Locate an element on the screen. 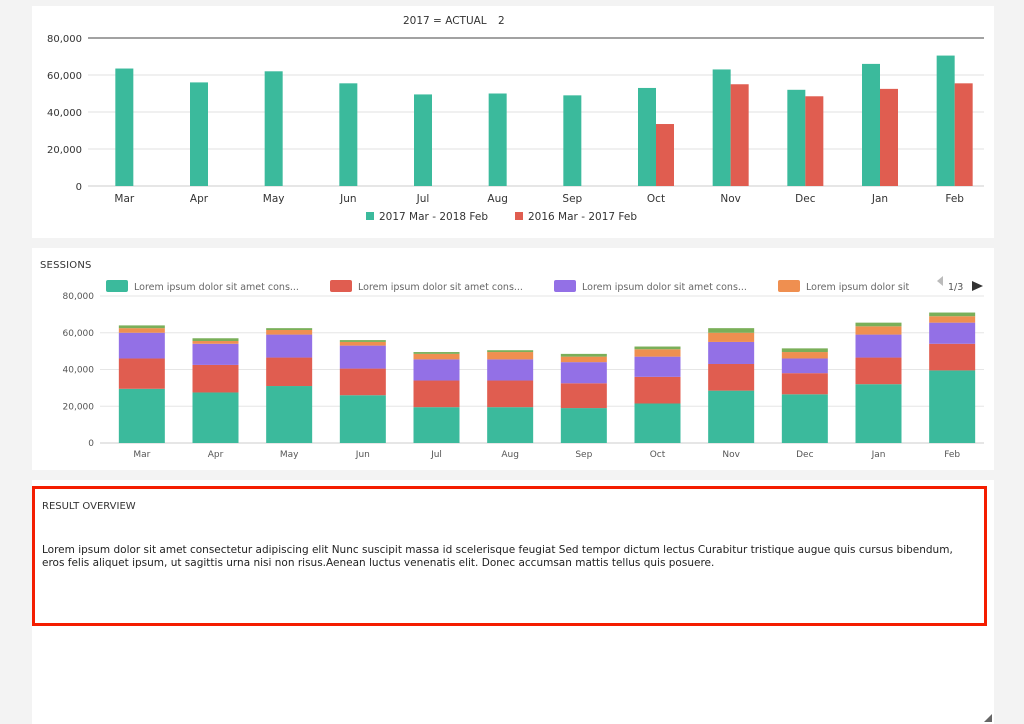 Image resolution: width=1024 pixels, height=724 pixels. bar-feb-previous is located at coordinates (963, 134).